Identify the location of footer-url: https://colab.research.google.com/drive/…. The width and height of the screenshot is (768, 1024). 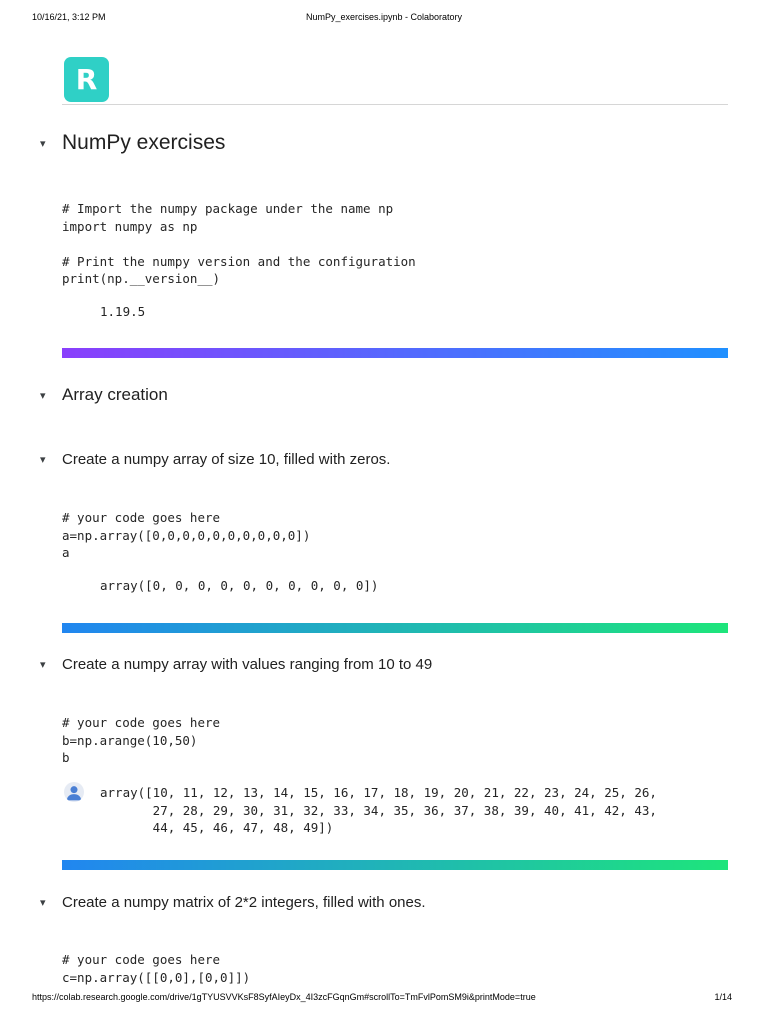
(284, 997).